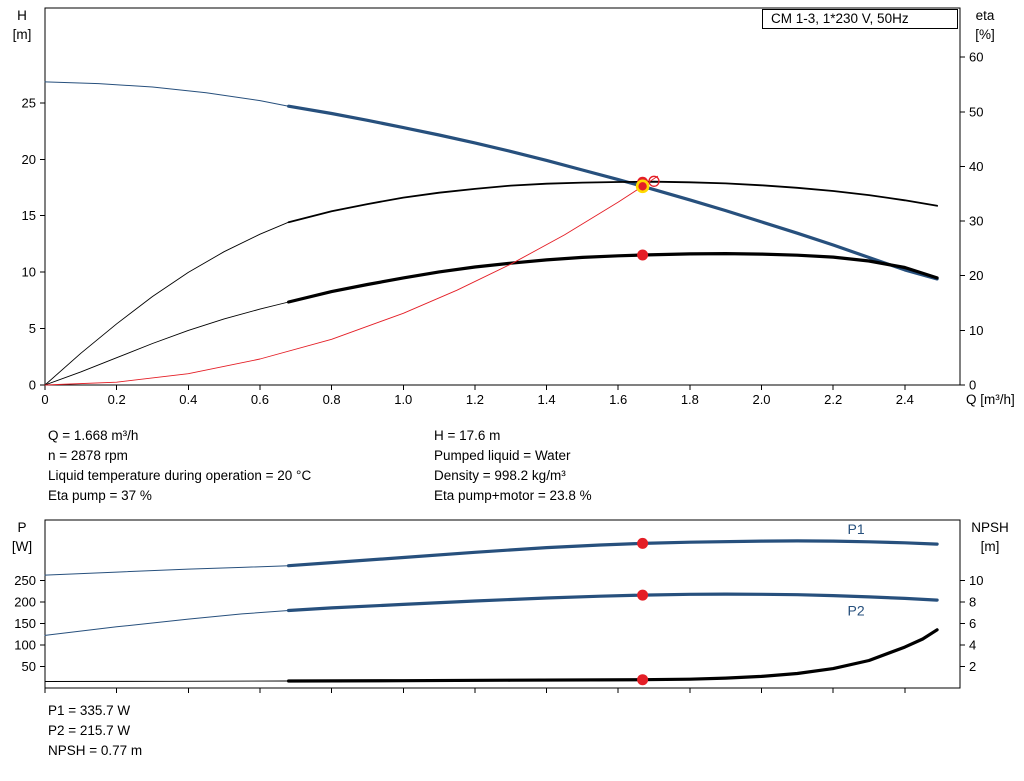 This screenshot has width=1024, height=781. Describe the element at coordinates (188, 399) in the screenshot. I see `x-tick-label: 0.4` at that location.